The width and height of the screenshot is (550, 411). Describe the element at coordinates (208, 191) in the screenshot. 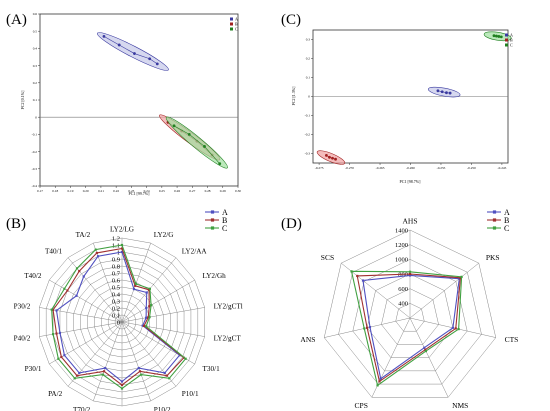

I see `panel-a-x-tick-label: 0.28` at that location.